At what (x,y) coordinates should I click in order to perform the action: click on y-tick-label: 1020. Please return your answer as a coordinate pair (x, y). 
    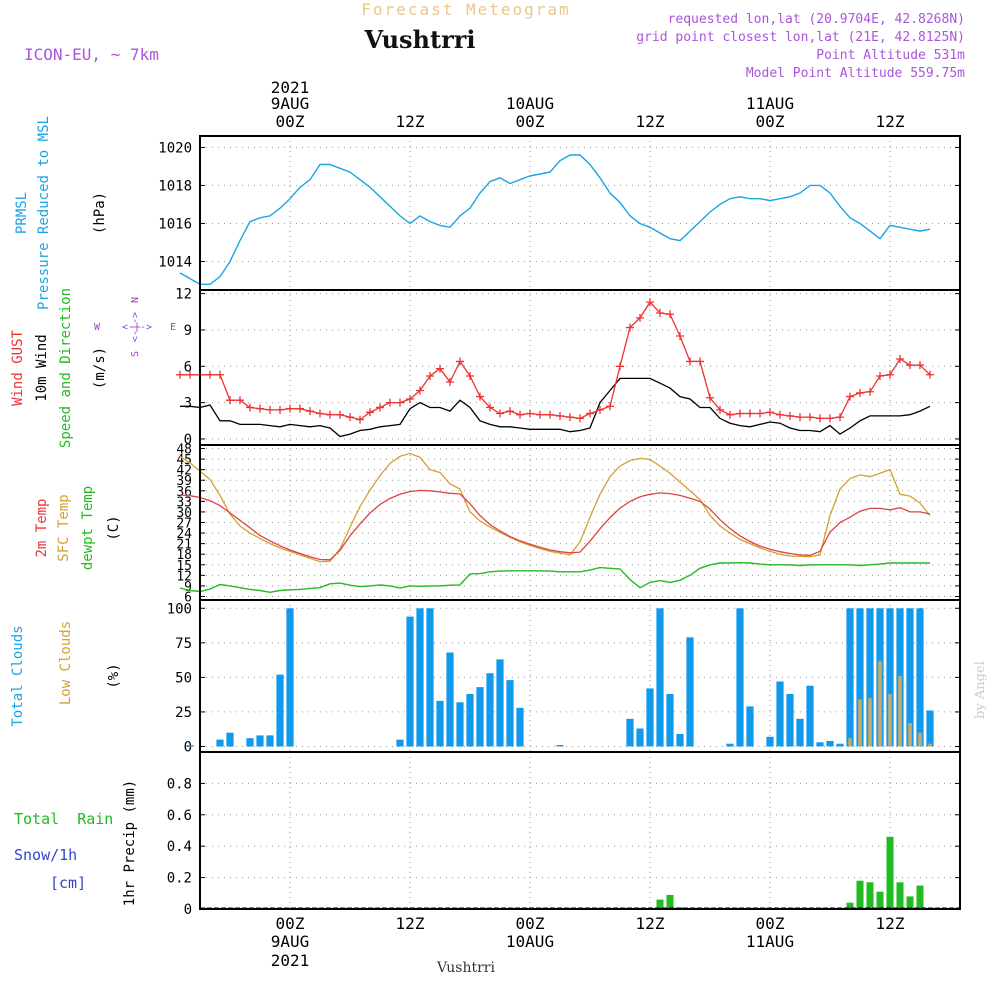
    Looking at the image, I should click on (175, 148).